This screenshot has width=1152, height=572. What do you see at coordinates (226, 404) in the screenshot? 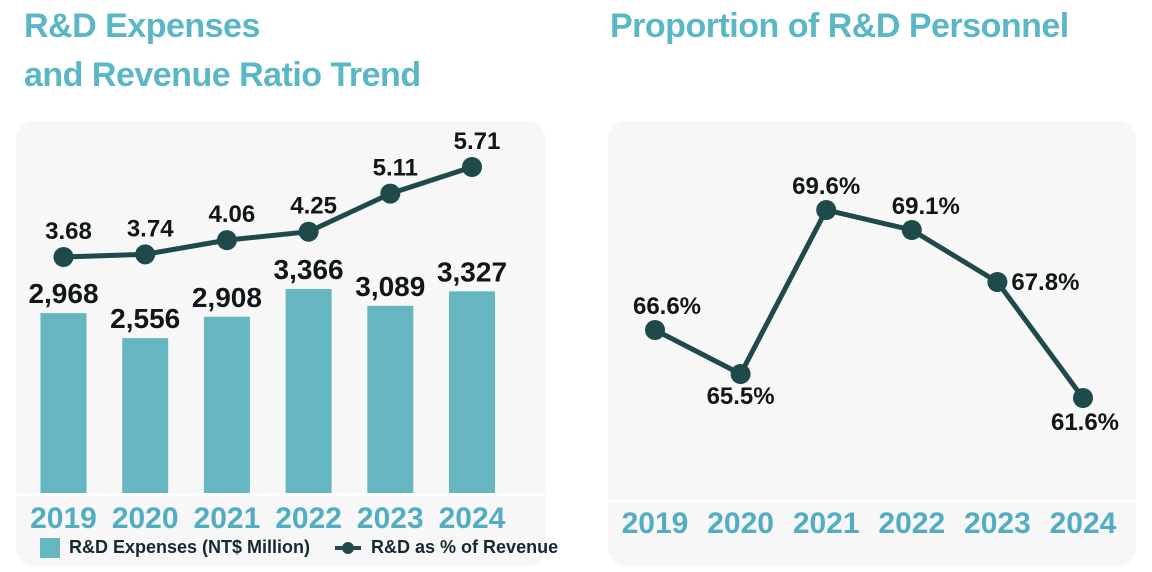
I see `bar-2021` at bounding box center [226, 404].